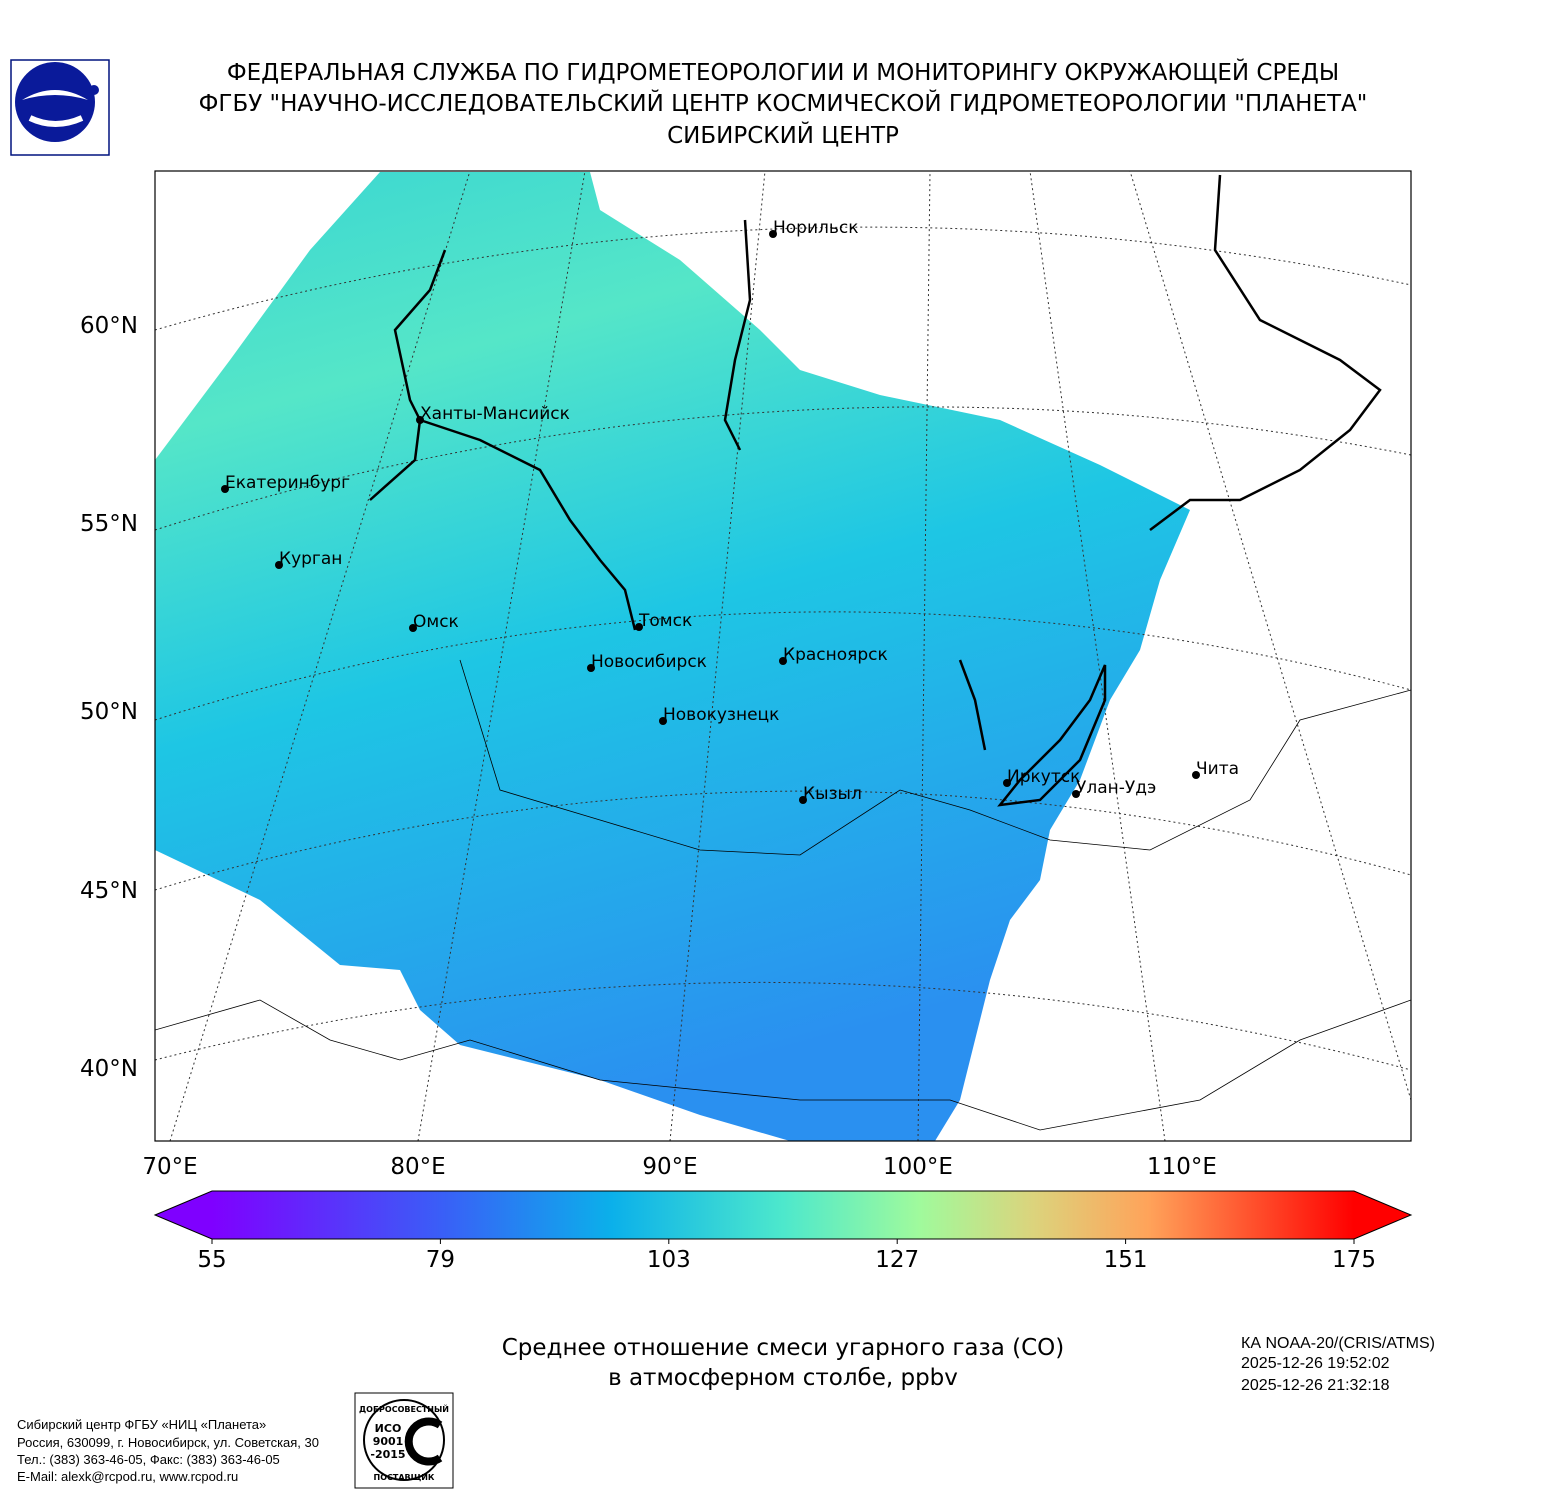  What do you see at coordinates (832, 794) in the screenshot?
I see `city-label: Кызыл` at bounding box center [832, 794].